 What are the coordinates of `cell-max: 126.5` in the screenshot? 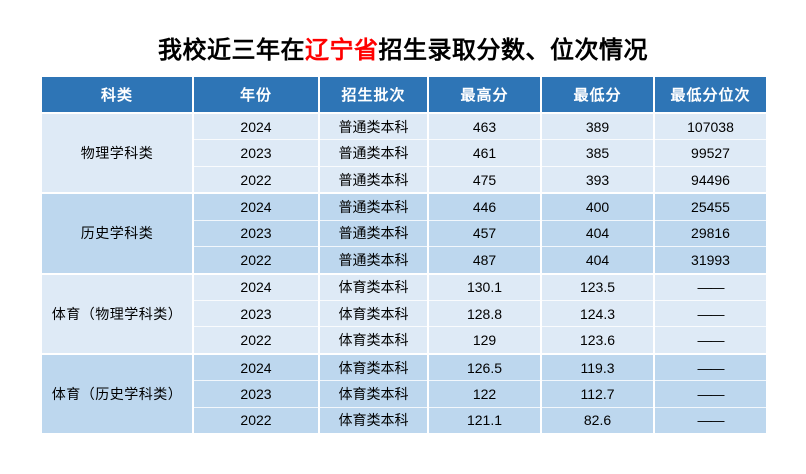 It's located at (484, 366).